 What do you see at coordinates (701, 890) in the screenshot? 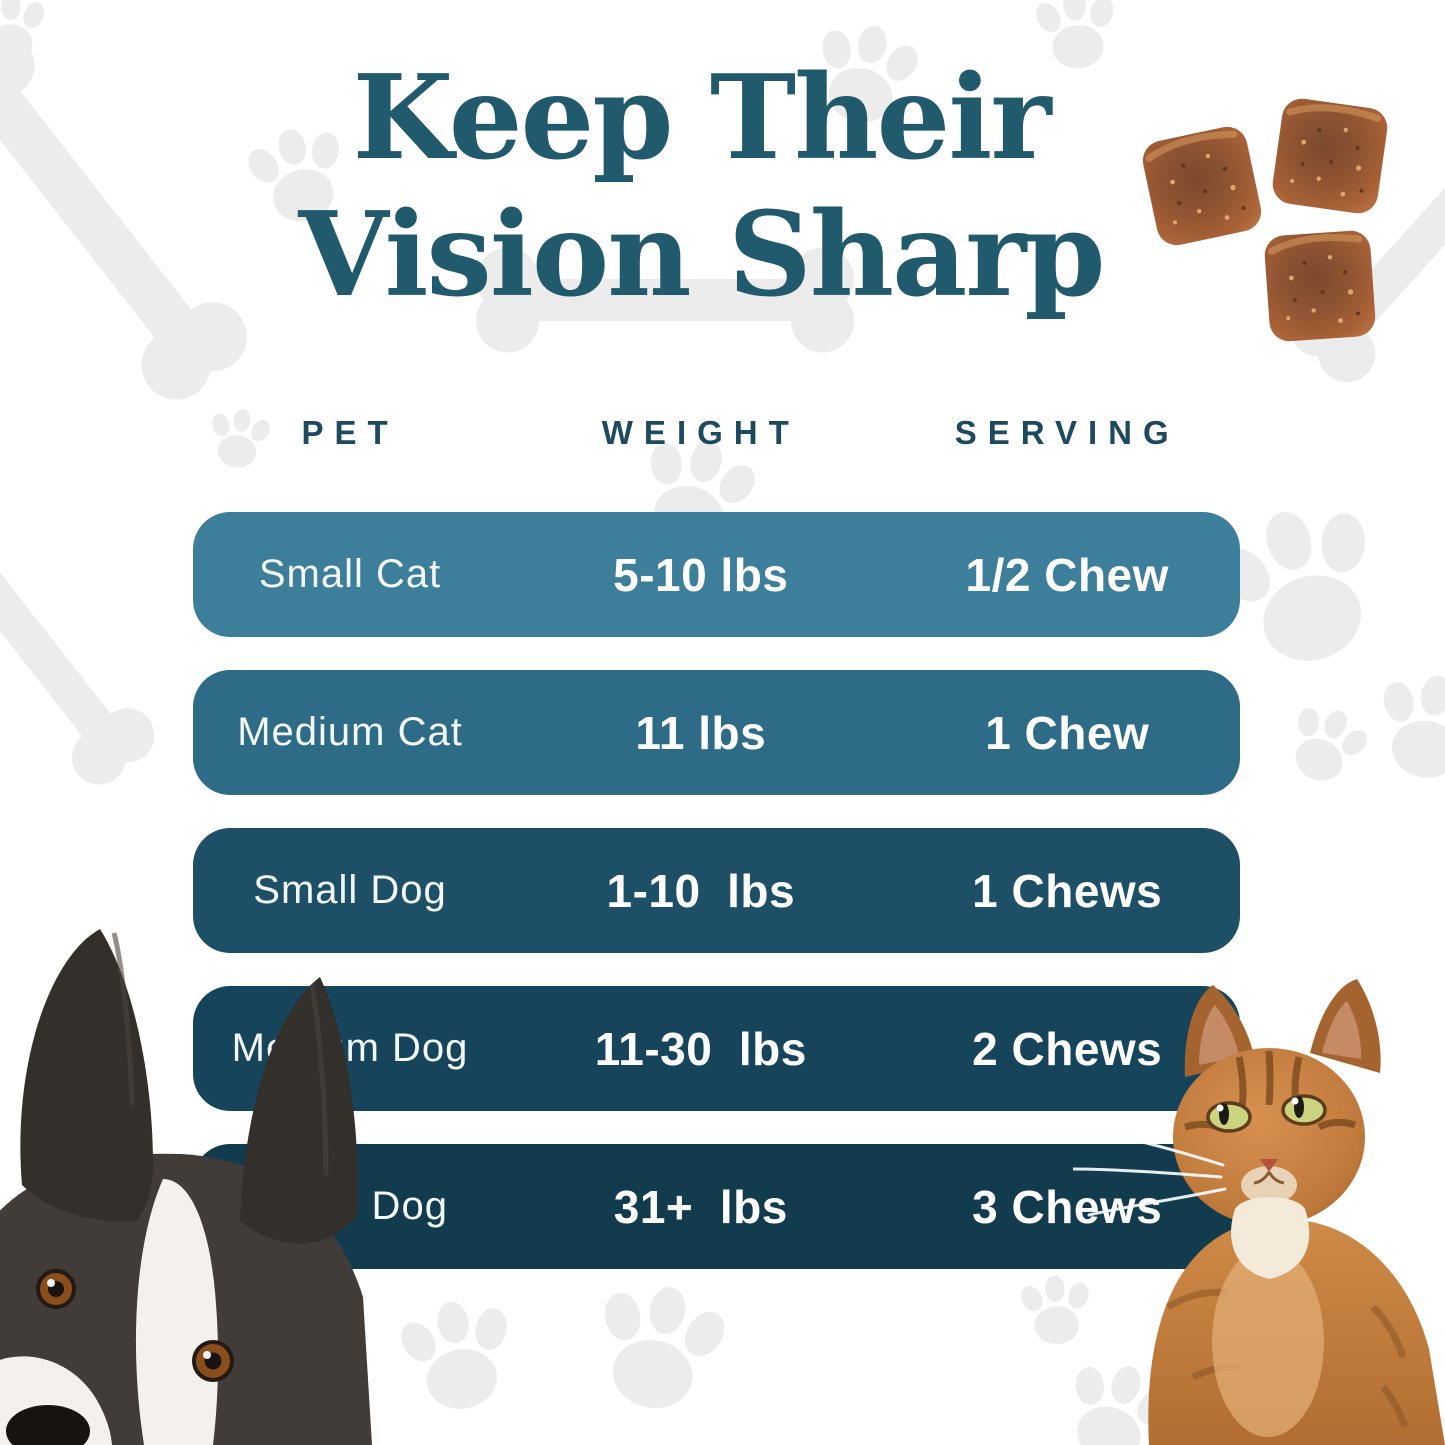
I see `weight-value: 1-10 lbs` at bounding box center [701, 890].